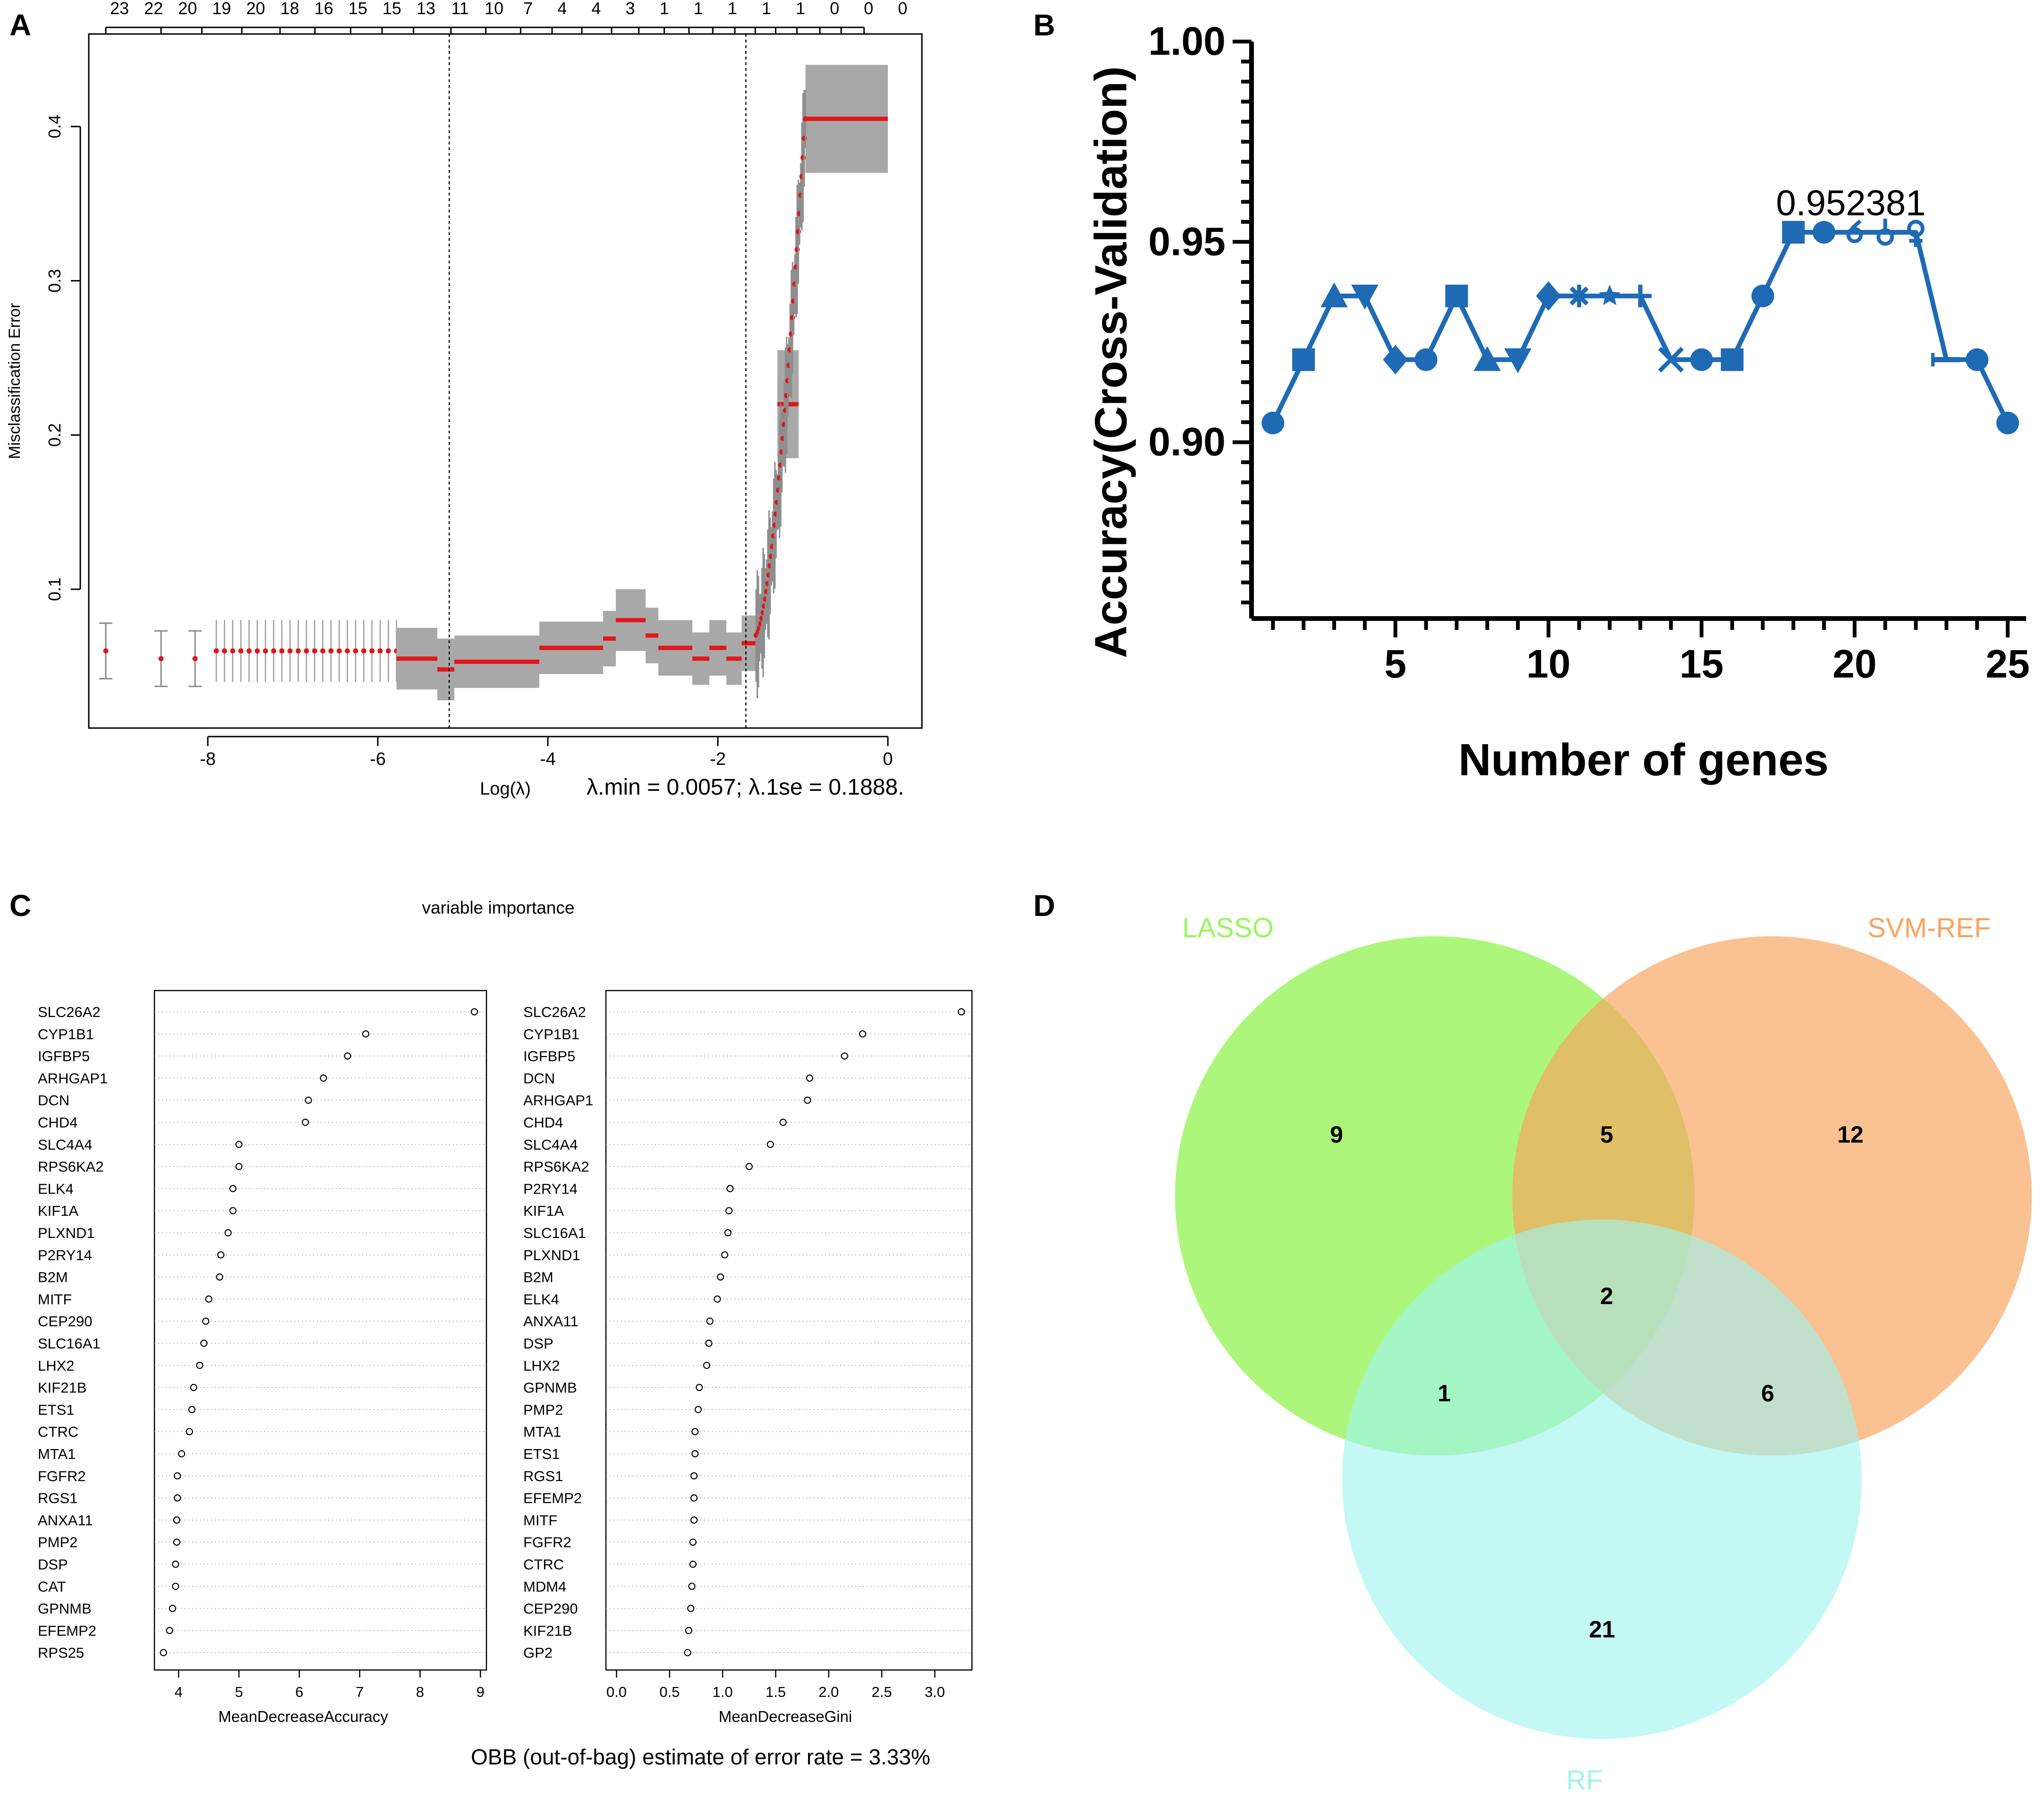  Describe the element at coordinates (1395, 360) in the screenshot. I see `data-marker-diamond` at that location.